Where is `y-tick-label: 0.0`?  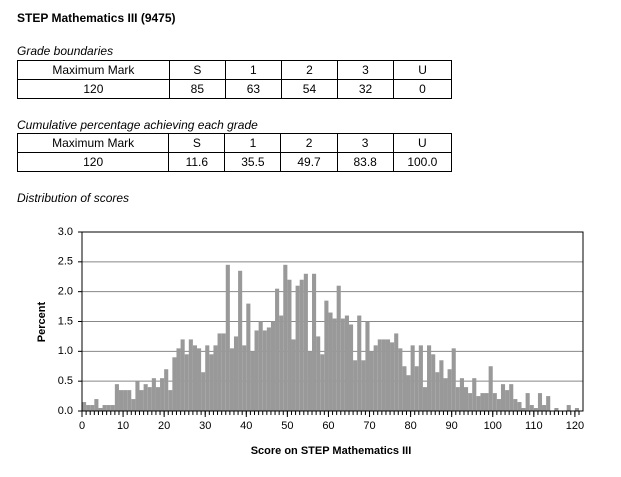
y-tick-label: 0.0 is located at coordinates (65, 411).